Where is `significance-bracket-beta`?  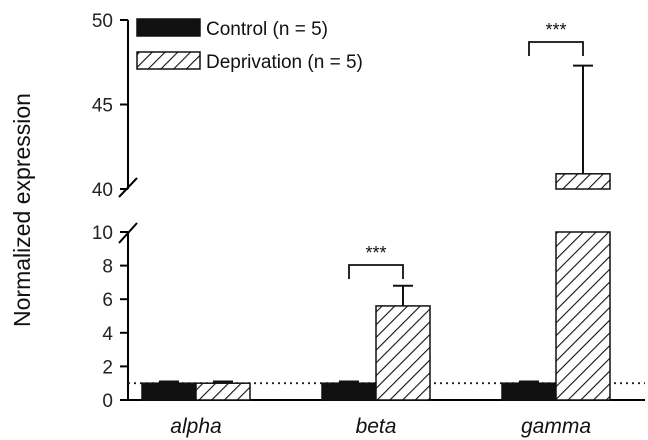
significance-bracket-beta is located at coordinates (376, 271).